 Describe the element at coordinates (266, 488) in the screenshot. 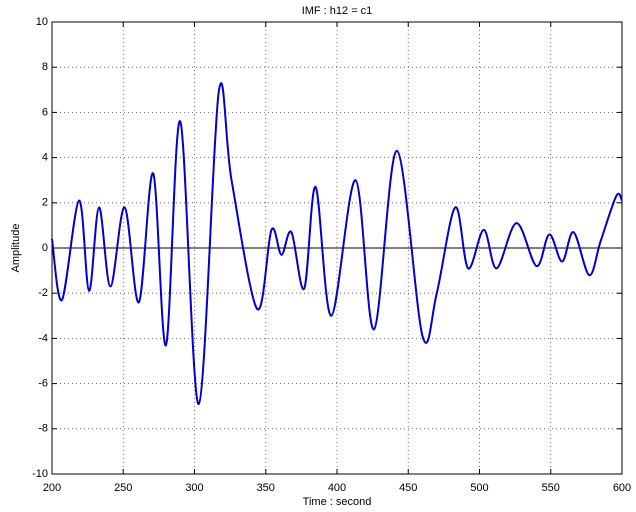

I see `x-tick-label: 350` at that location.